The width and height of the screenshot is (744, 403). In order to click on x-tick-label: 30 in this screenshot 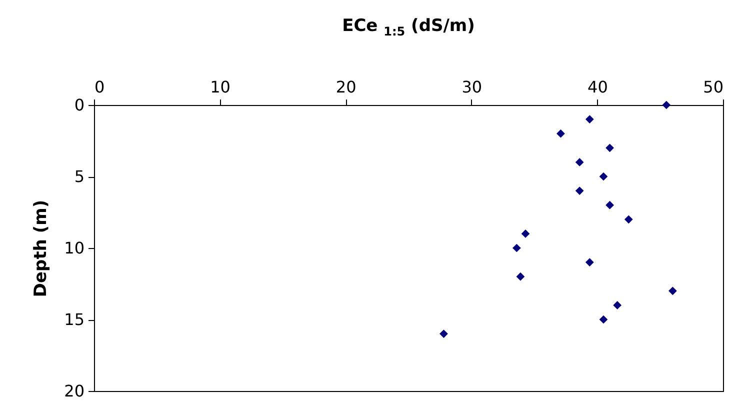, I will do `click(472, 87)`.